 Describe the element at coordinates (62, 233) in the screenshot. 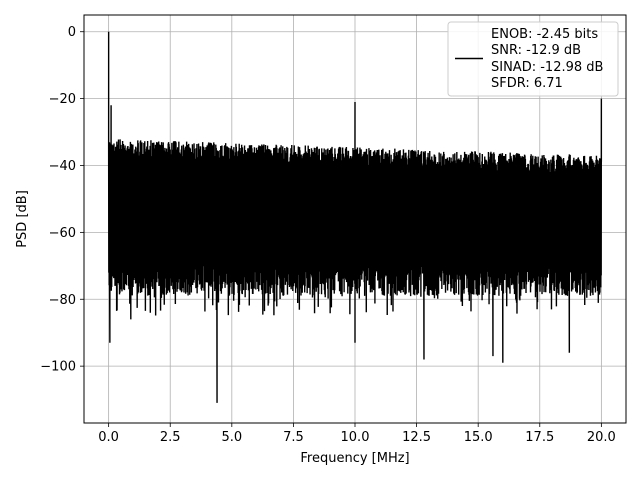

I see `y-tick-label: −60` at that location.